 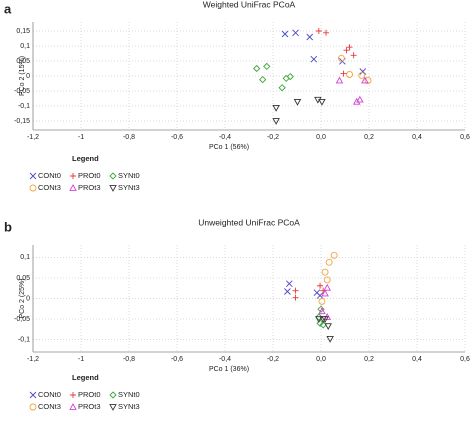 I want to click on legend-label: SYNt3, so click(x=129, y=406).